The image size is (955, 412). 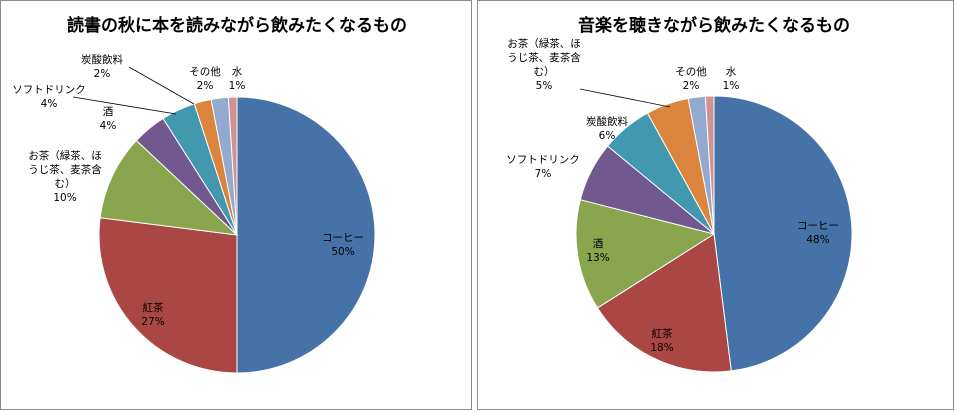 I want to click on slice-label: お茶（緑茶、ほうじ茶、麦茶含む） 10%, so click(x=65, y=176).